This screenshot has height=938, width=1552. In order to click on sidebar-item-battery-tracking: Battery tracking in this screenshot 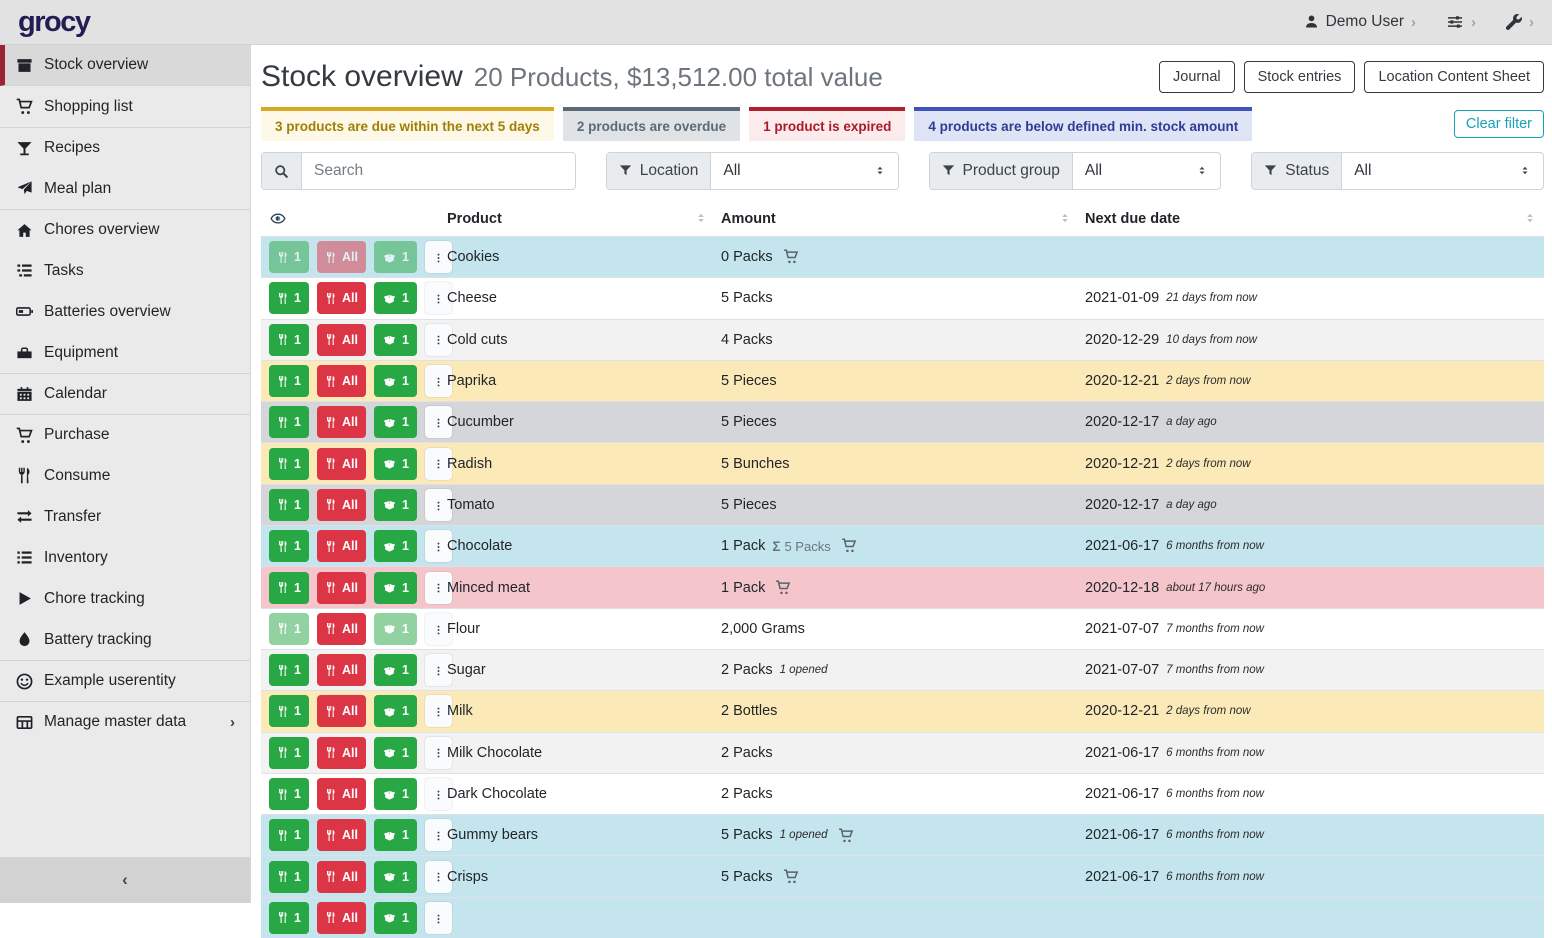, I will do `click(125, 639)`.